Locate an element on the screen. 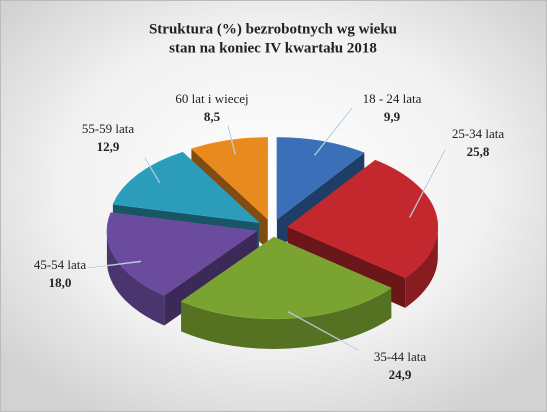 This screenshot has height=412, width=547. value-label: 18,0 is located at coordinates (60, 282).